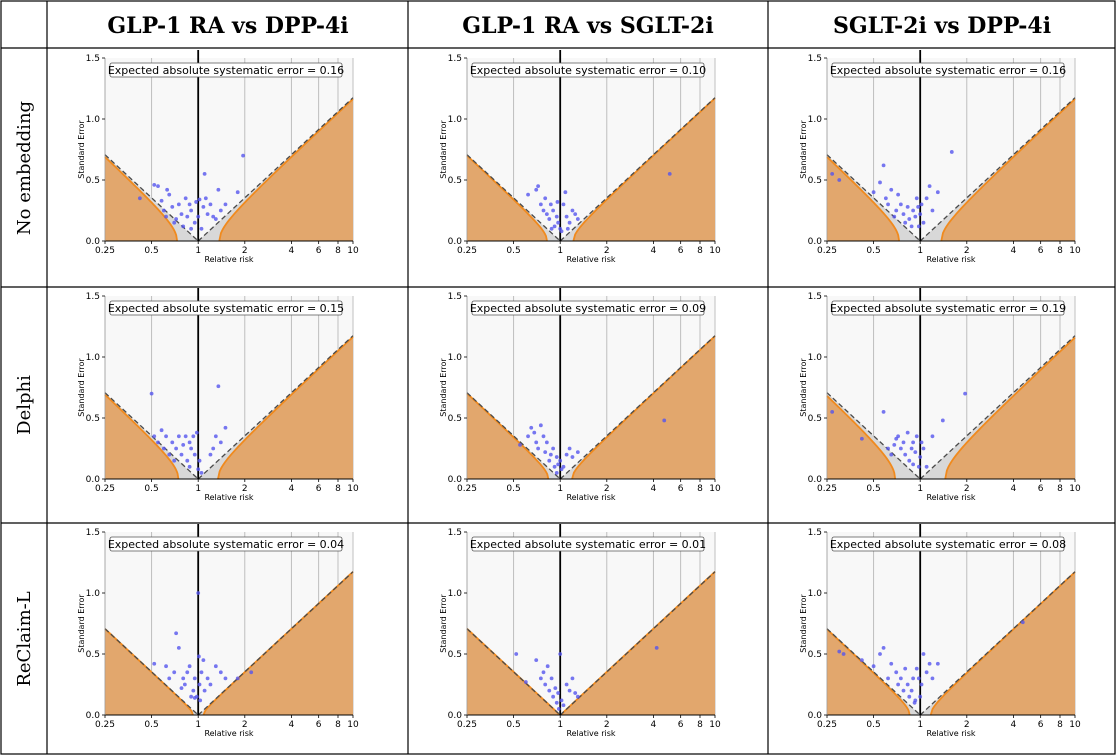 This screenshot has width=1116, height=755. I want to click on column-header-sglt2-vs-dpp4: SGLT-2i vs DPP-4i, so click(942, 26).